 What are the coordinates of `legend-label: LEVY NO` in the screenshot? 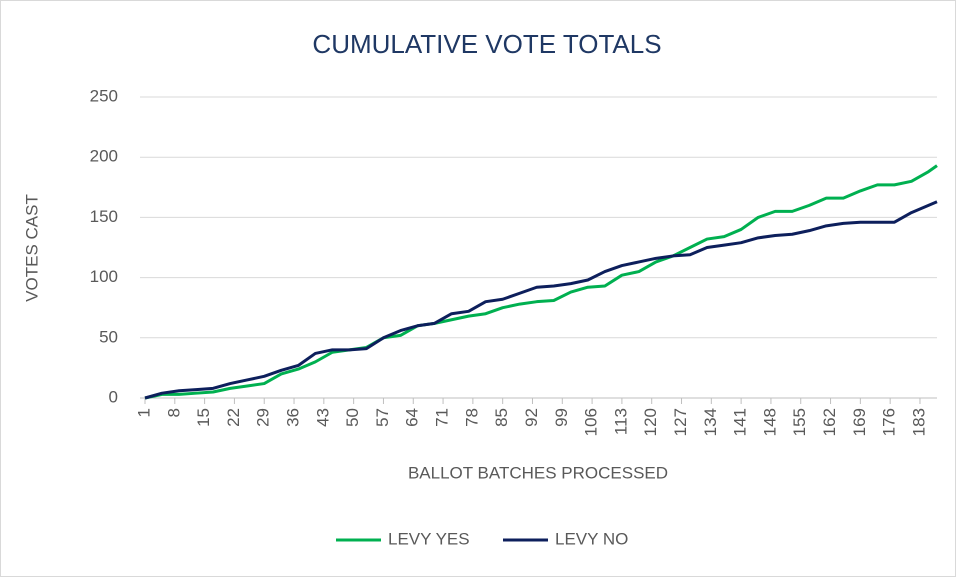 It's located at (591, 538).